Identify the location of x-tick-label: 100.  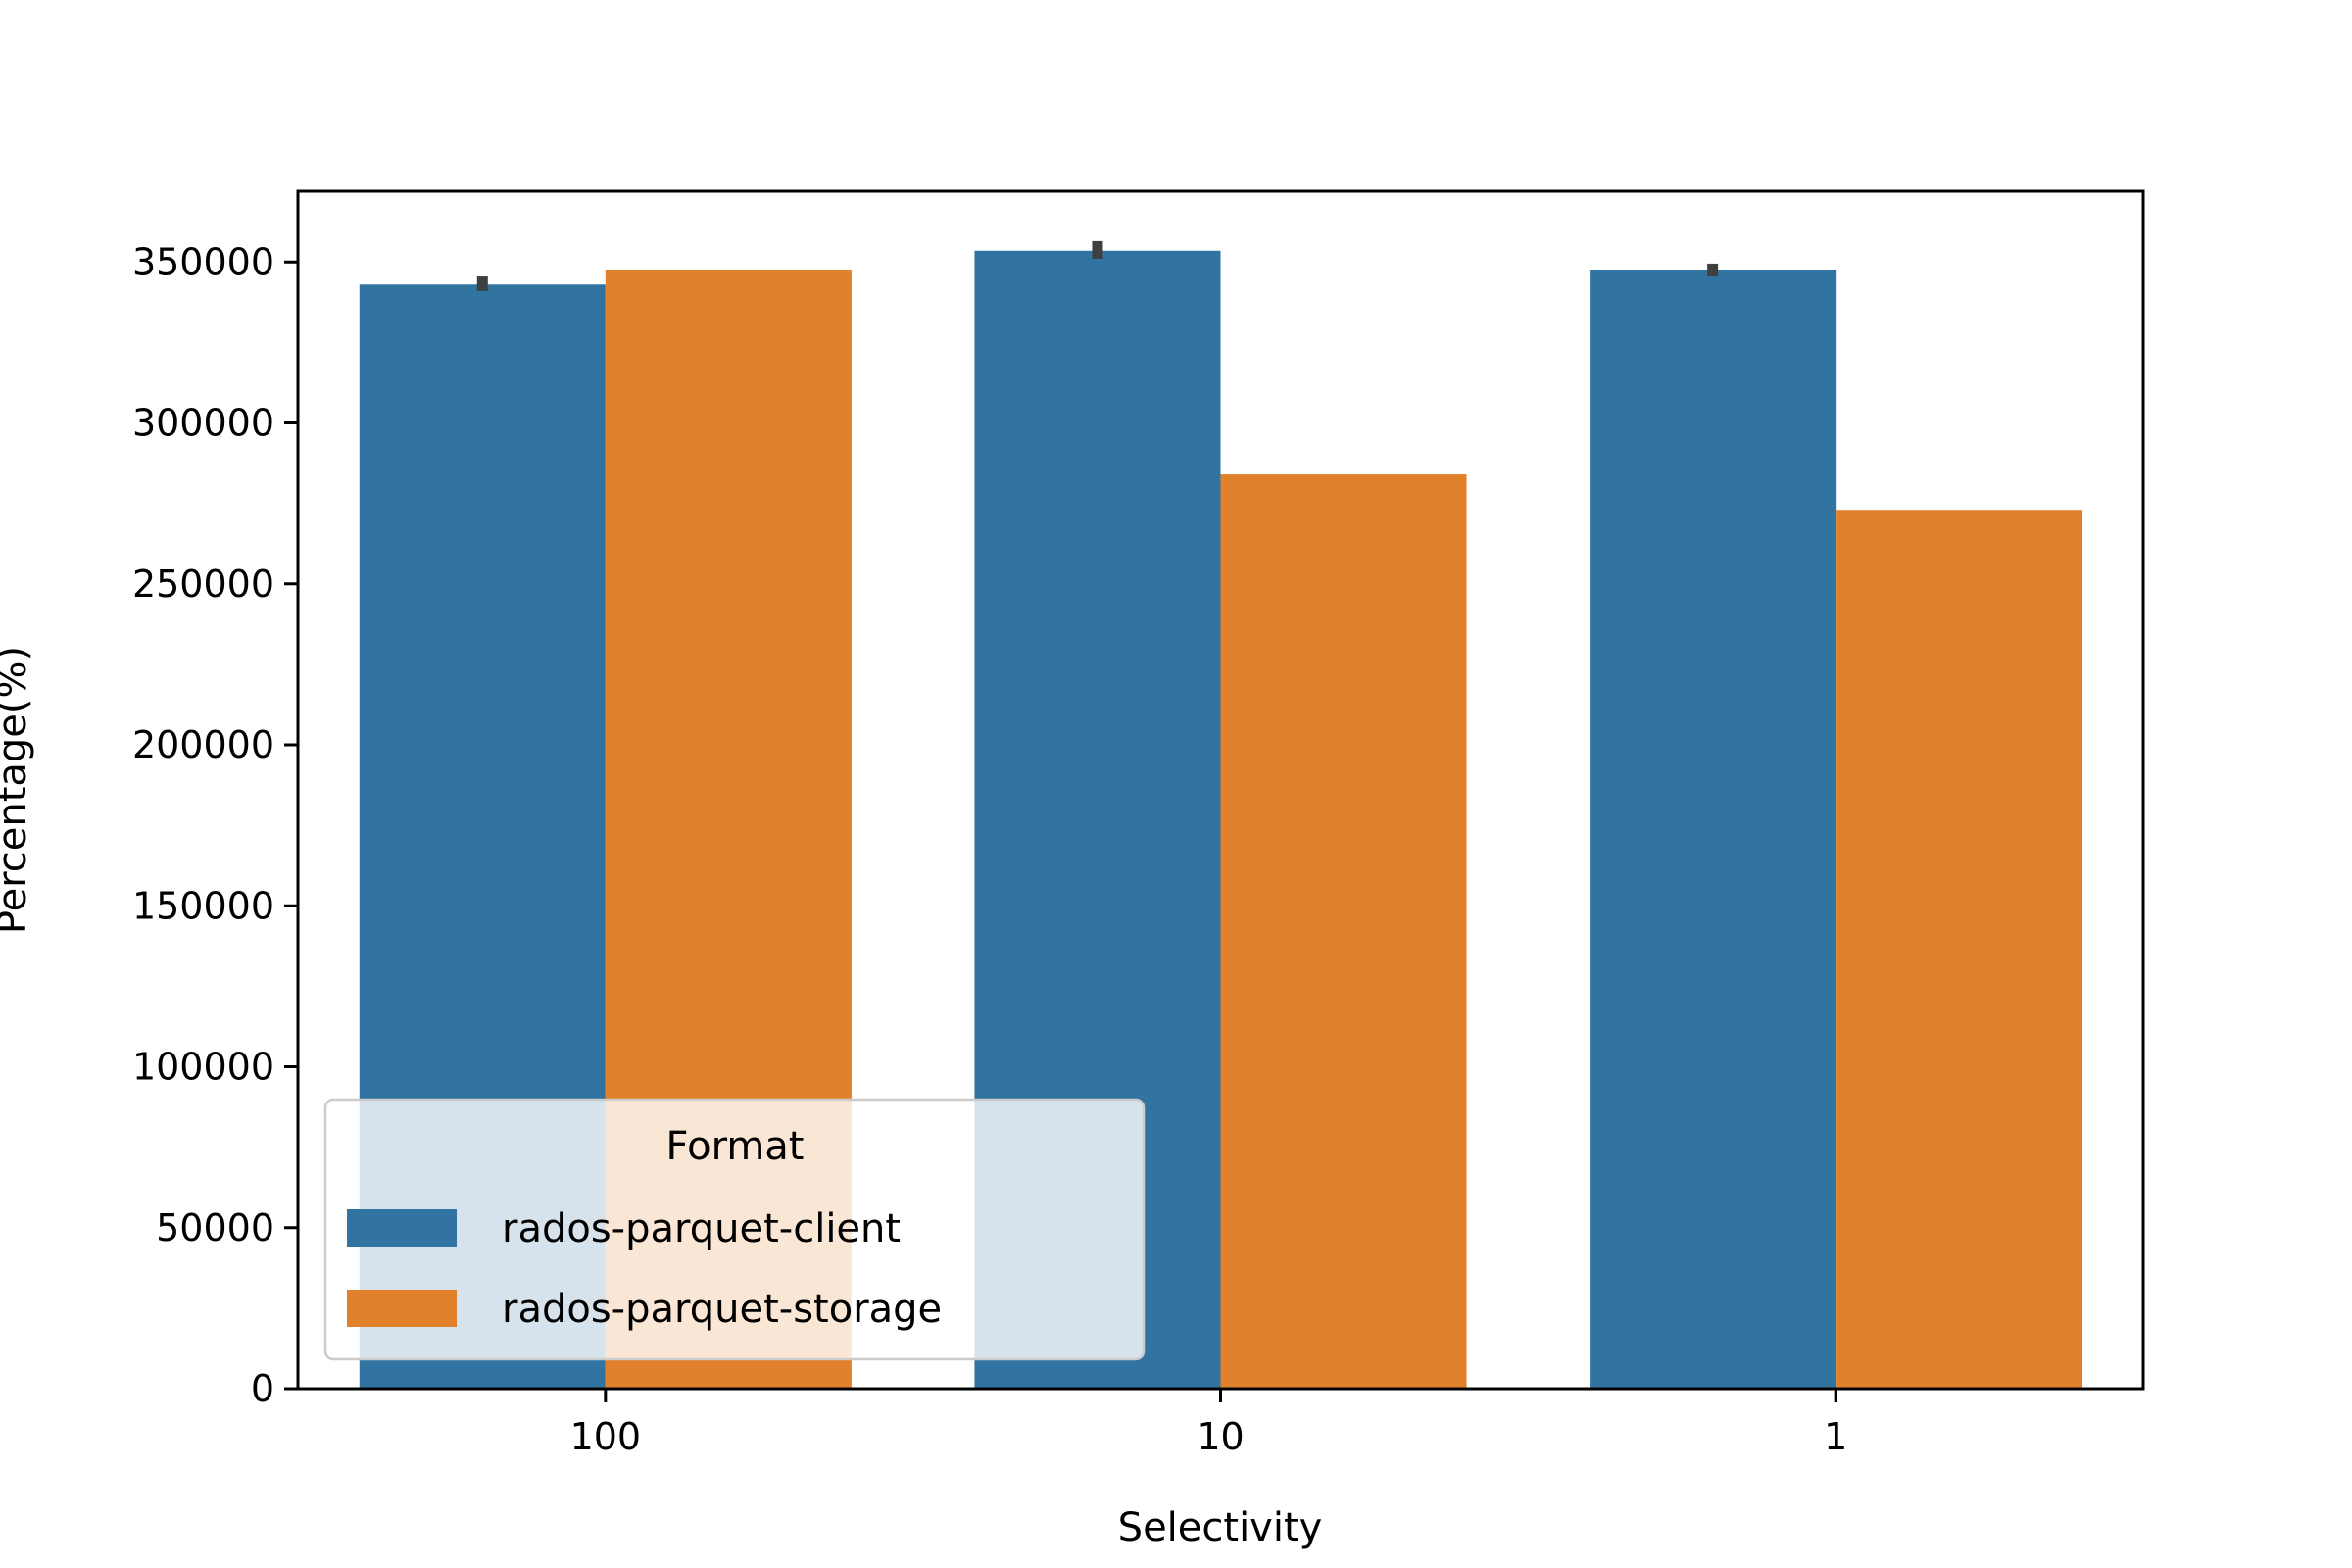
(606, 1436).